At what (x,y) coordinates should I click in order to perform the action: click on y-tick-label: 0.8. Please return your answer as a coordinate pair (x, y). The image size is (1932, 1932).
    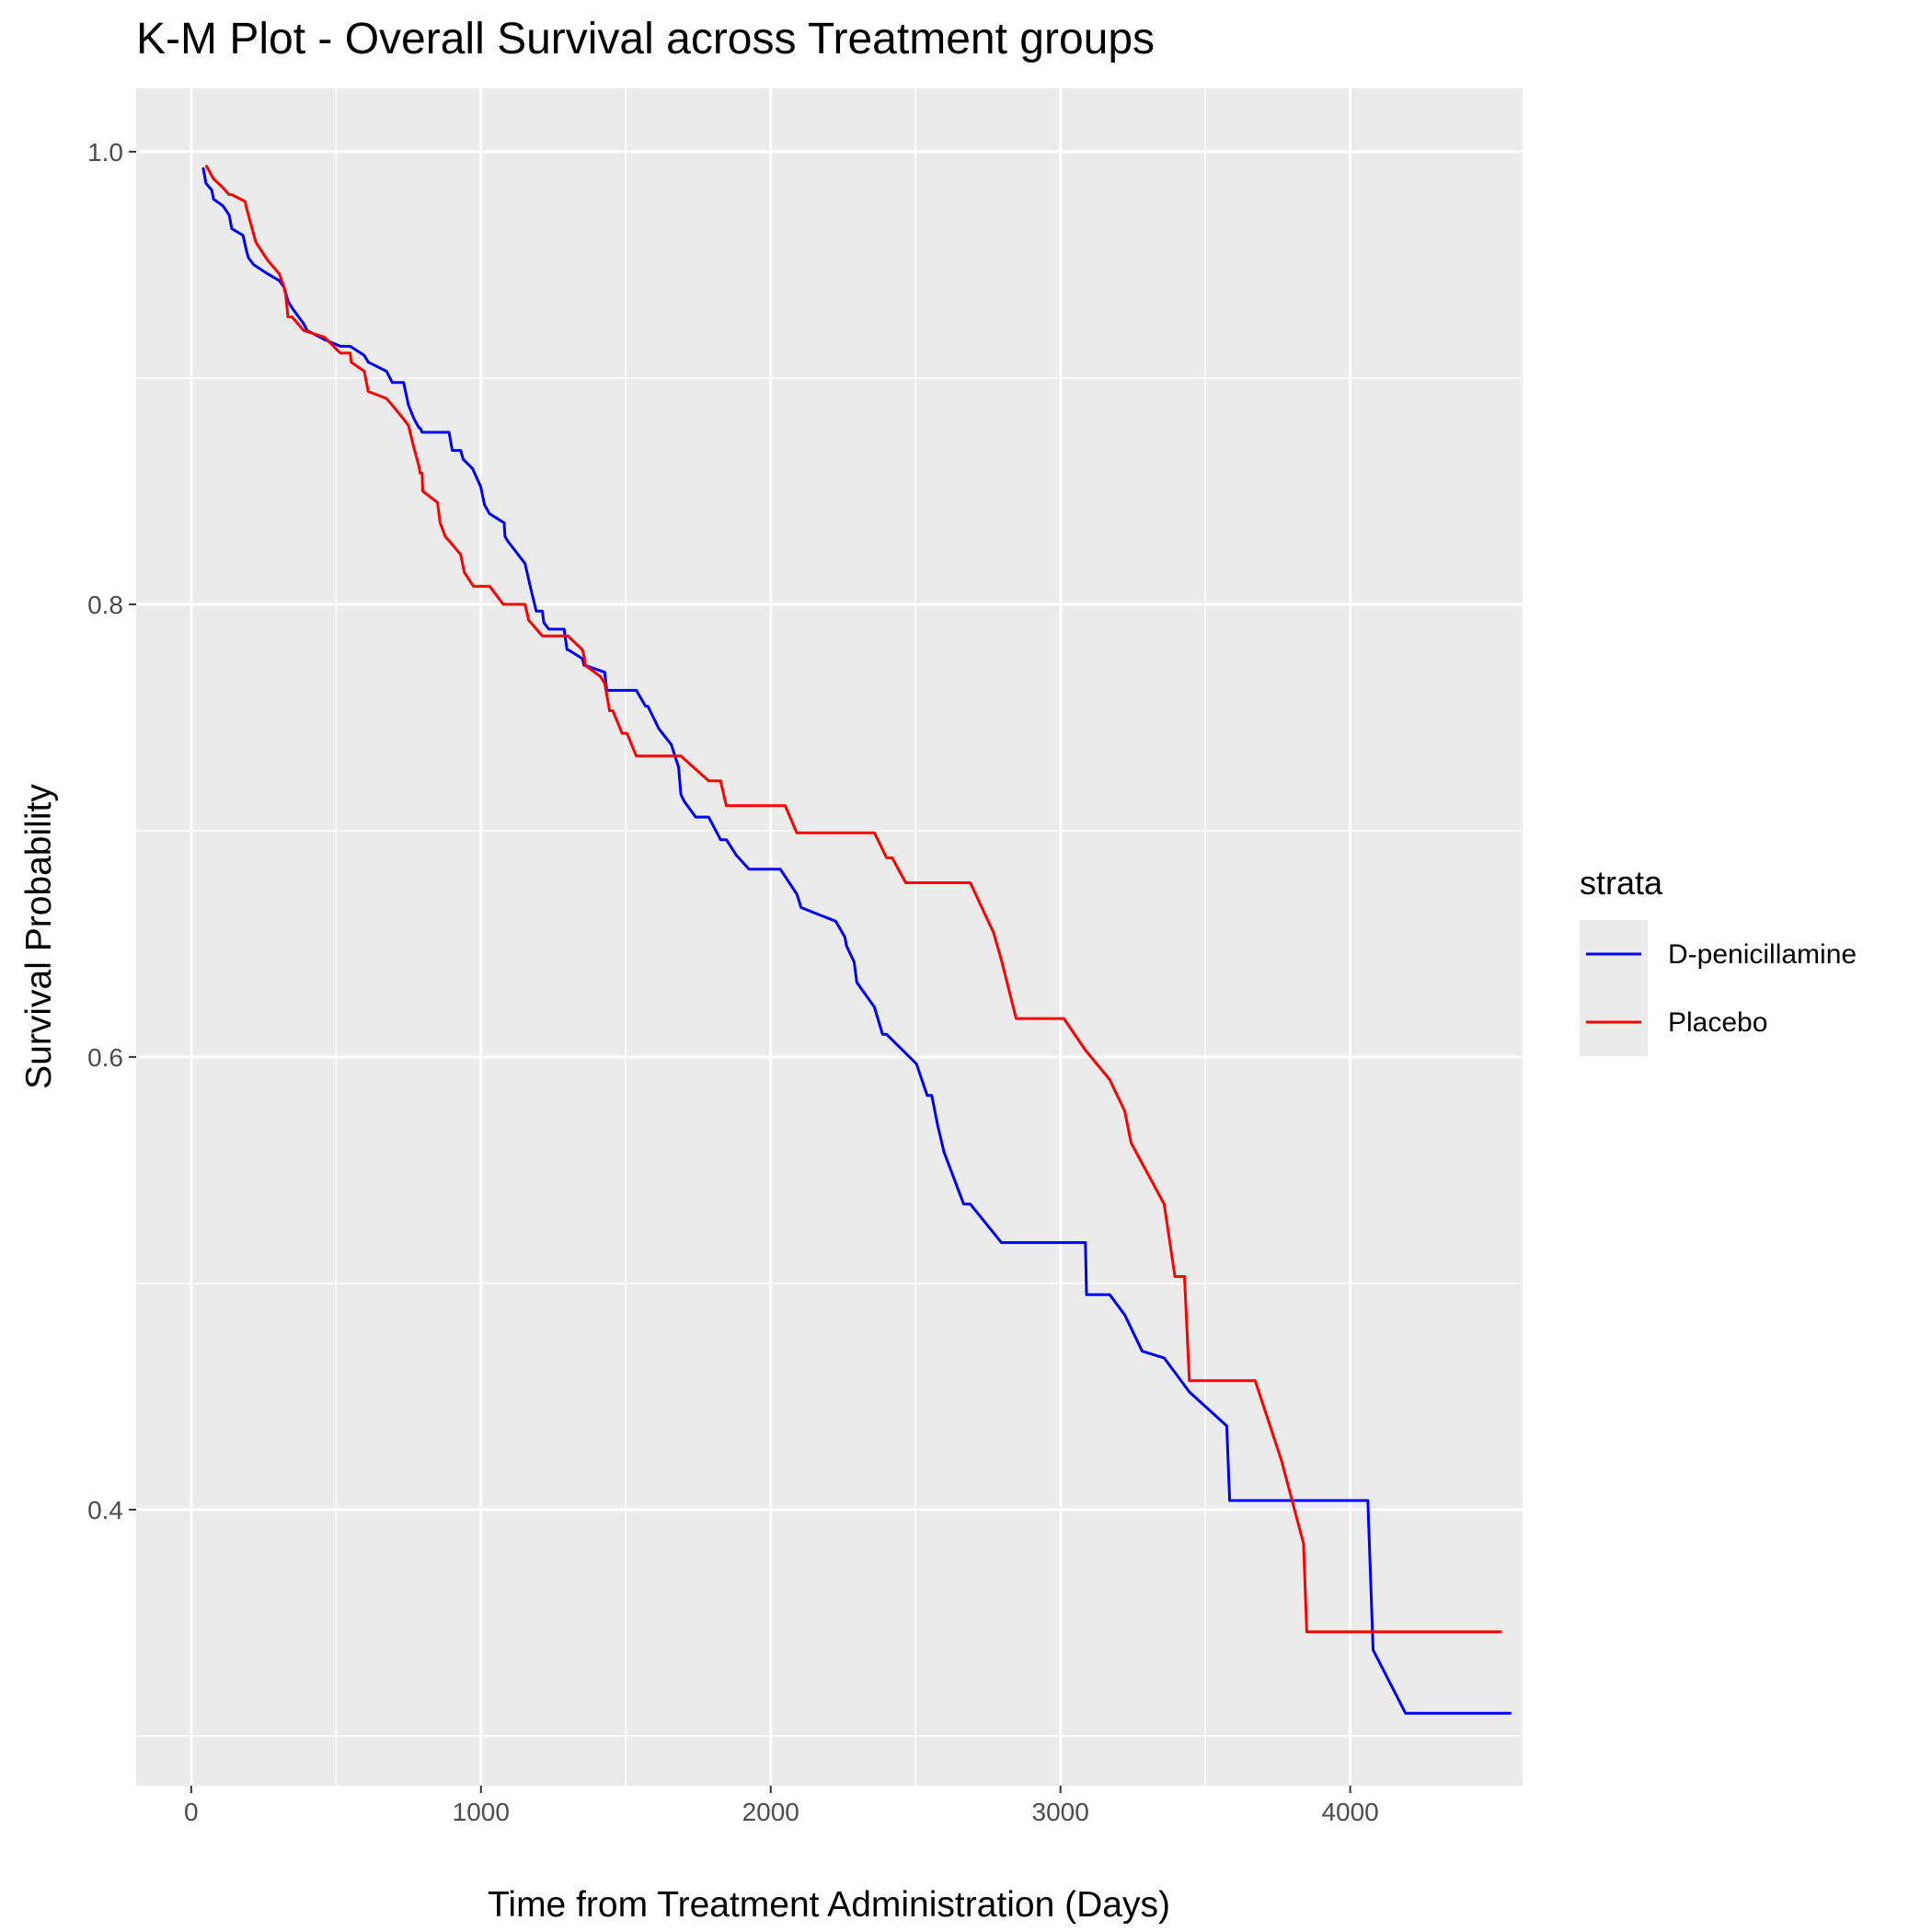
    Looking at the image, I should click on (105, 605).